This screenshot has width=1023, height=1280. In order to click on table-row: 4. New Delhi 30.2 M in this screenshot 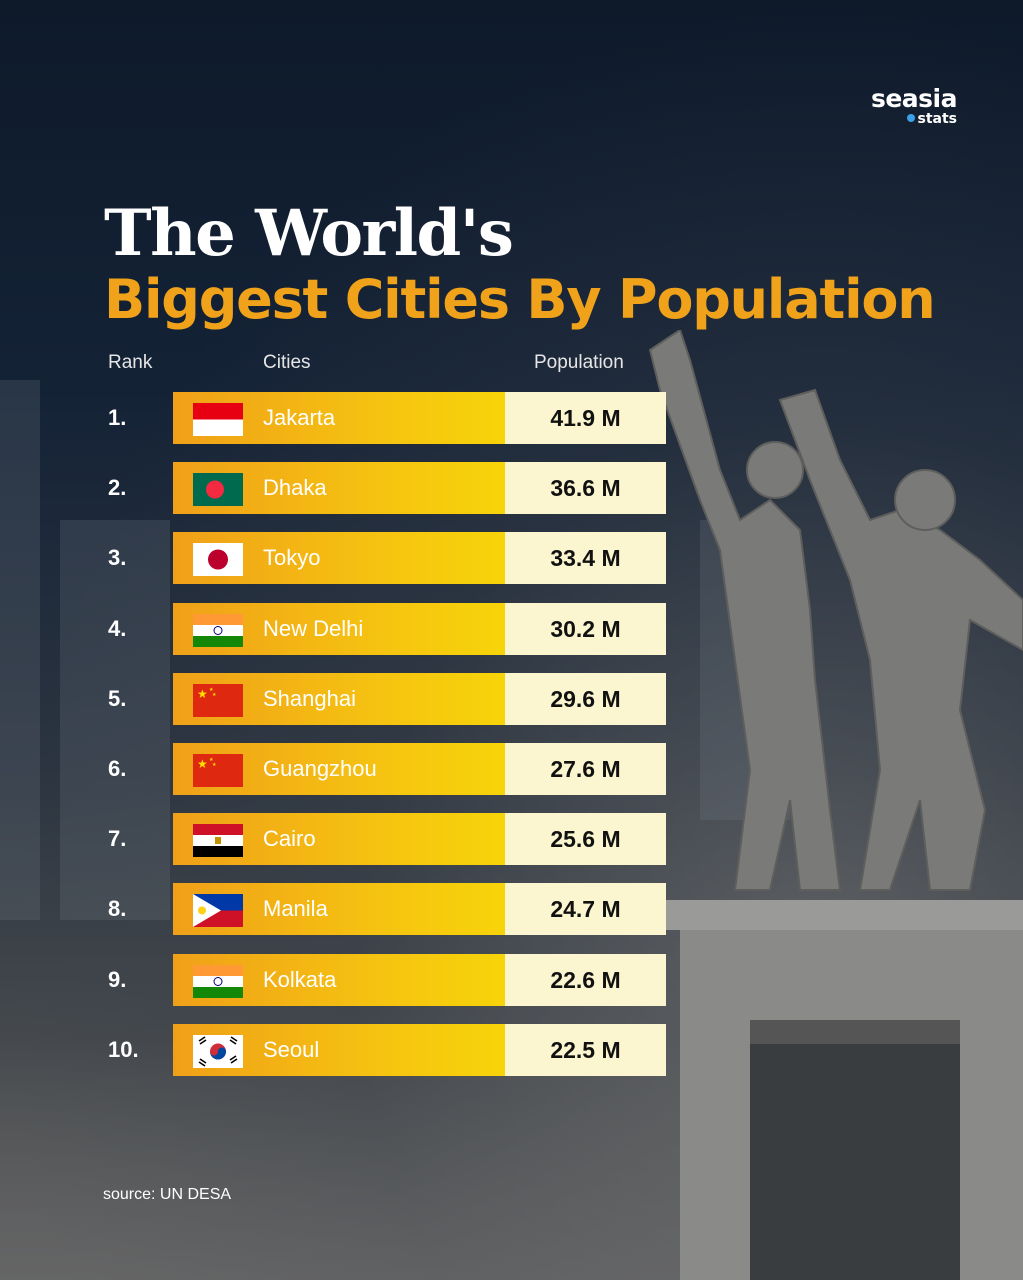, I will do `click(350, 628)`.